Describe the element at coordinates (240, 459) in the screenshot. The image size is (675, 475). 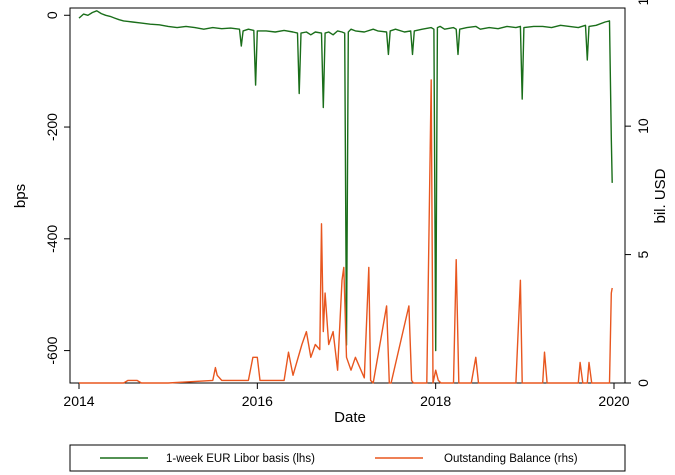
I see `legend-label-lhs: 1-week EUR Libor basis (lhs)` at that location.